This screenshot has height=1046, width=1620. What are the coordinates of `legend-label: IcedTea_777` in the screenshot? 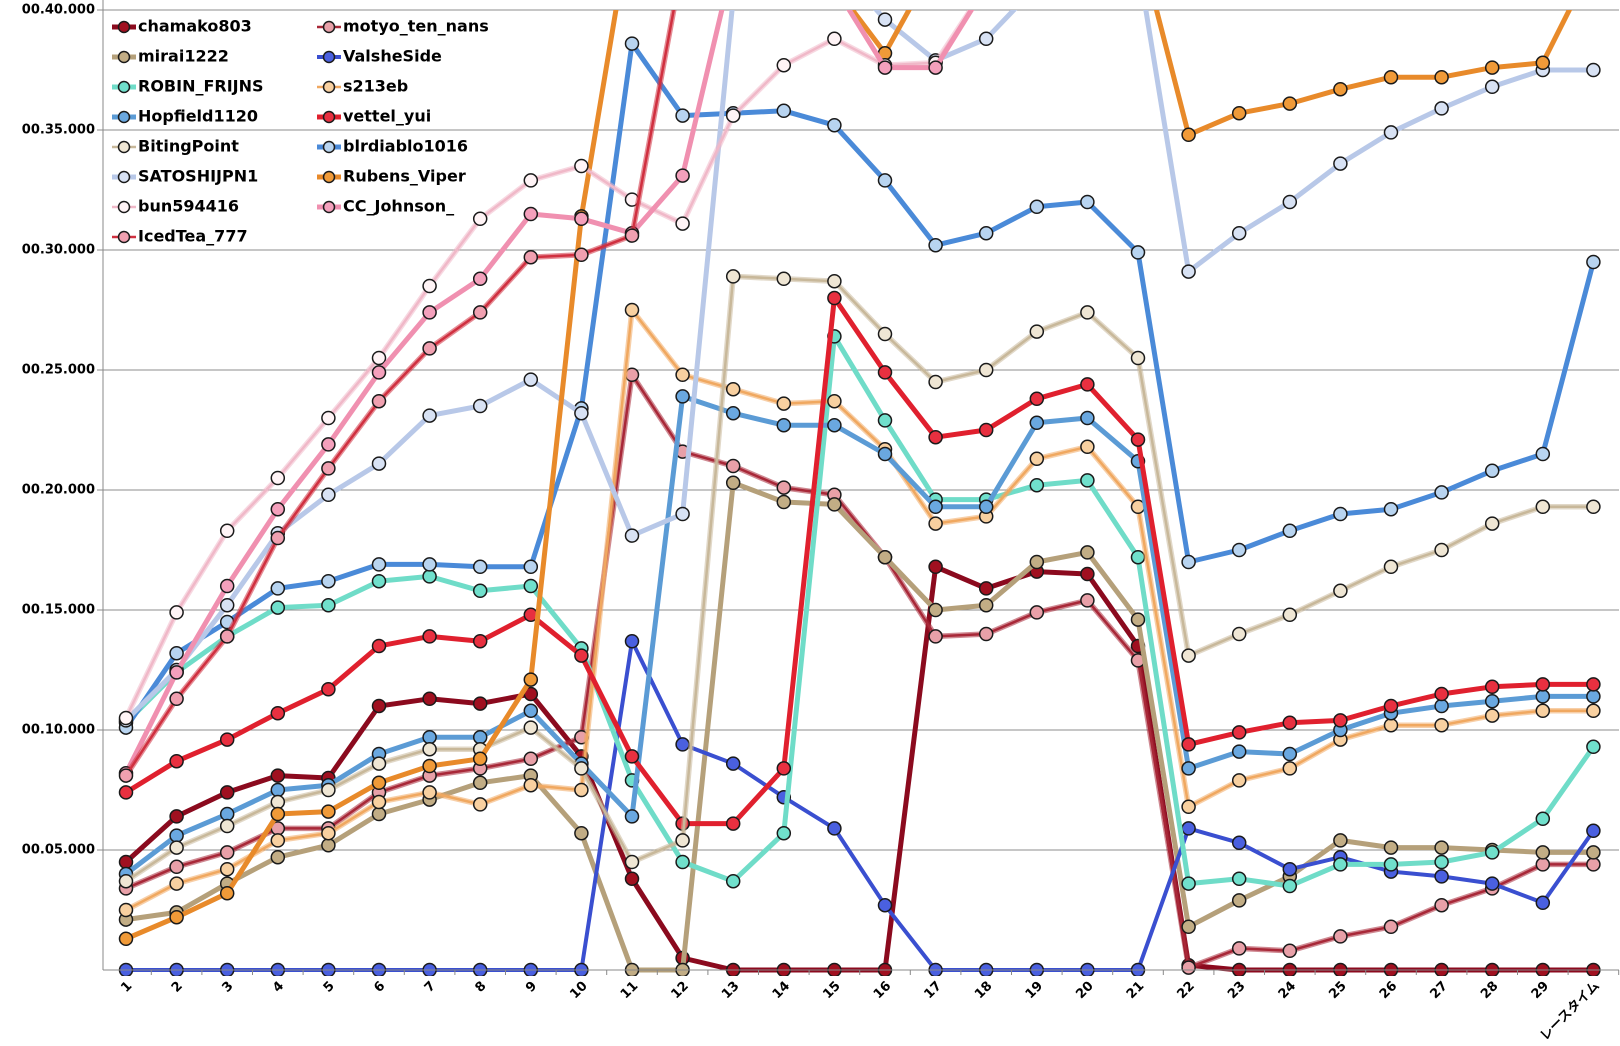 It's located at (193, 236).